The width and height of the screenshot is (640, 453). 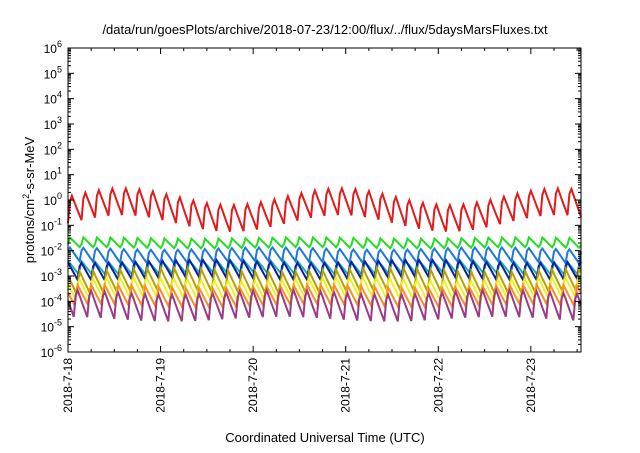 I want to click on y-tick-label: 10⁻⁶, so click(x=51, y=351).